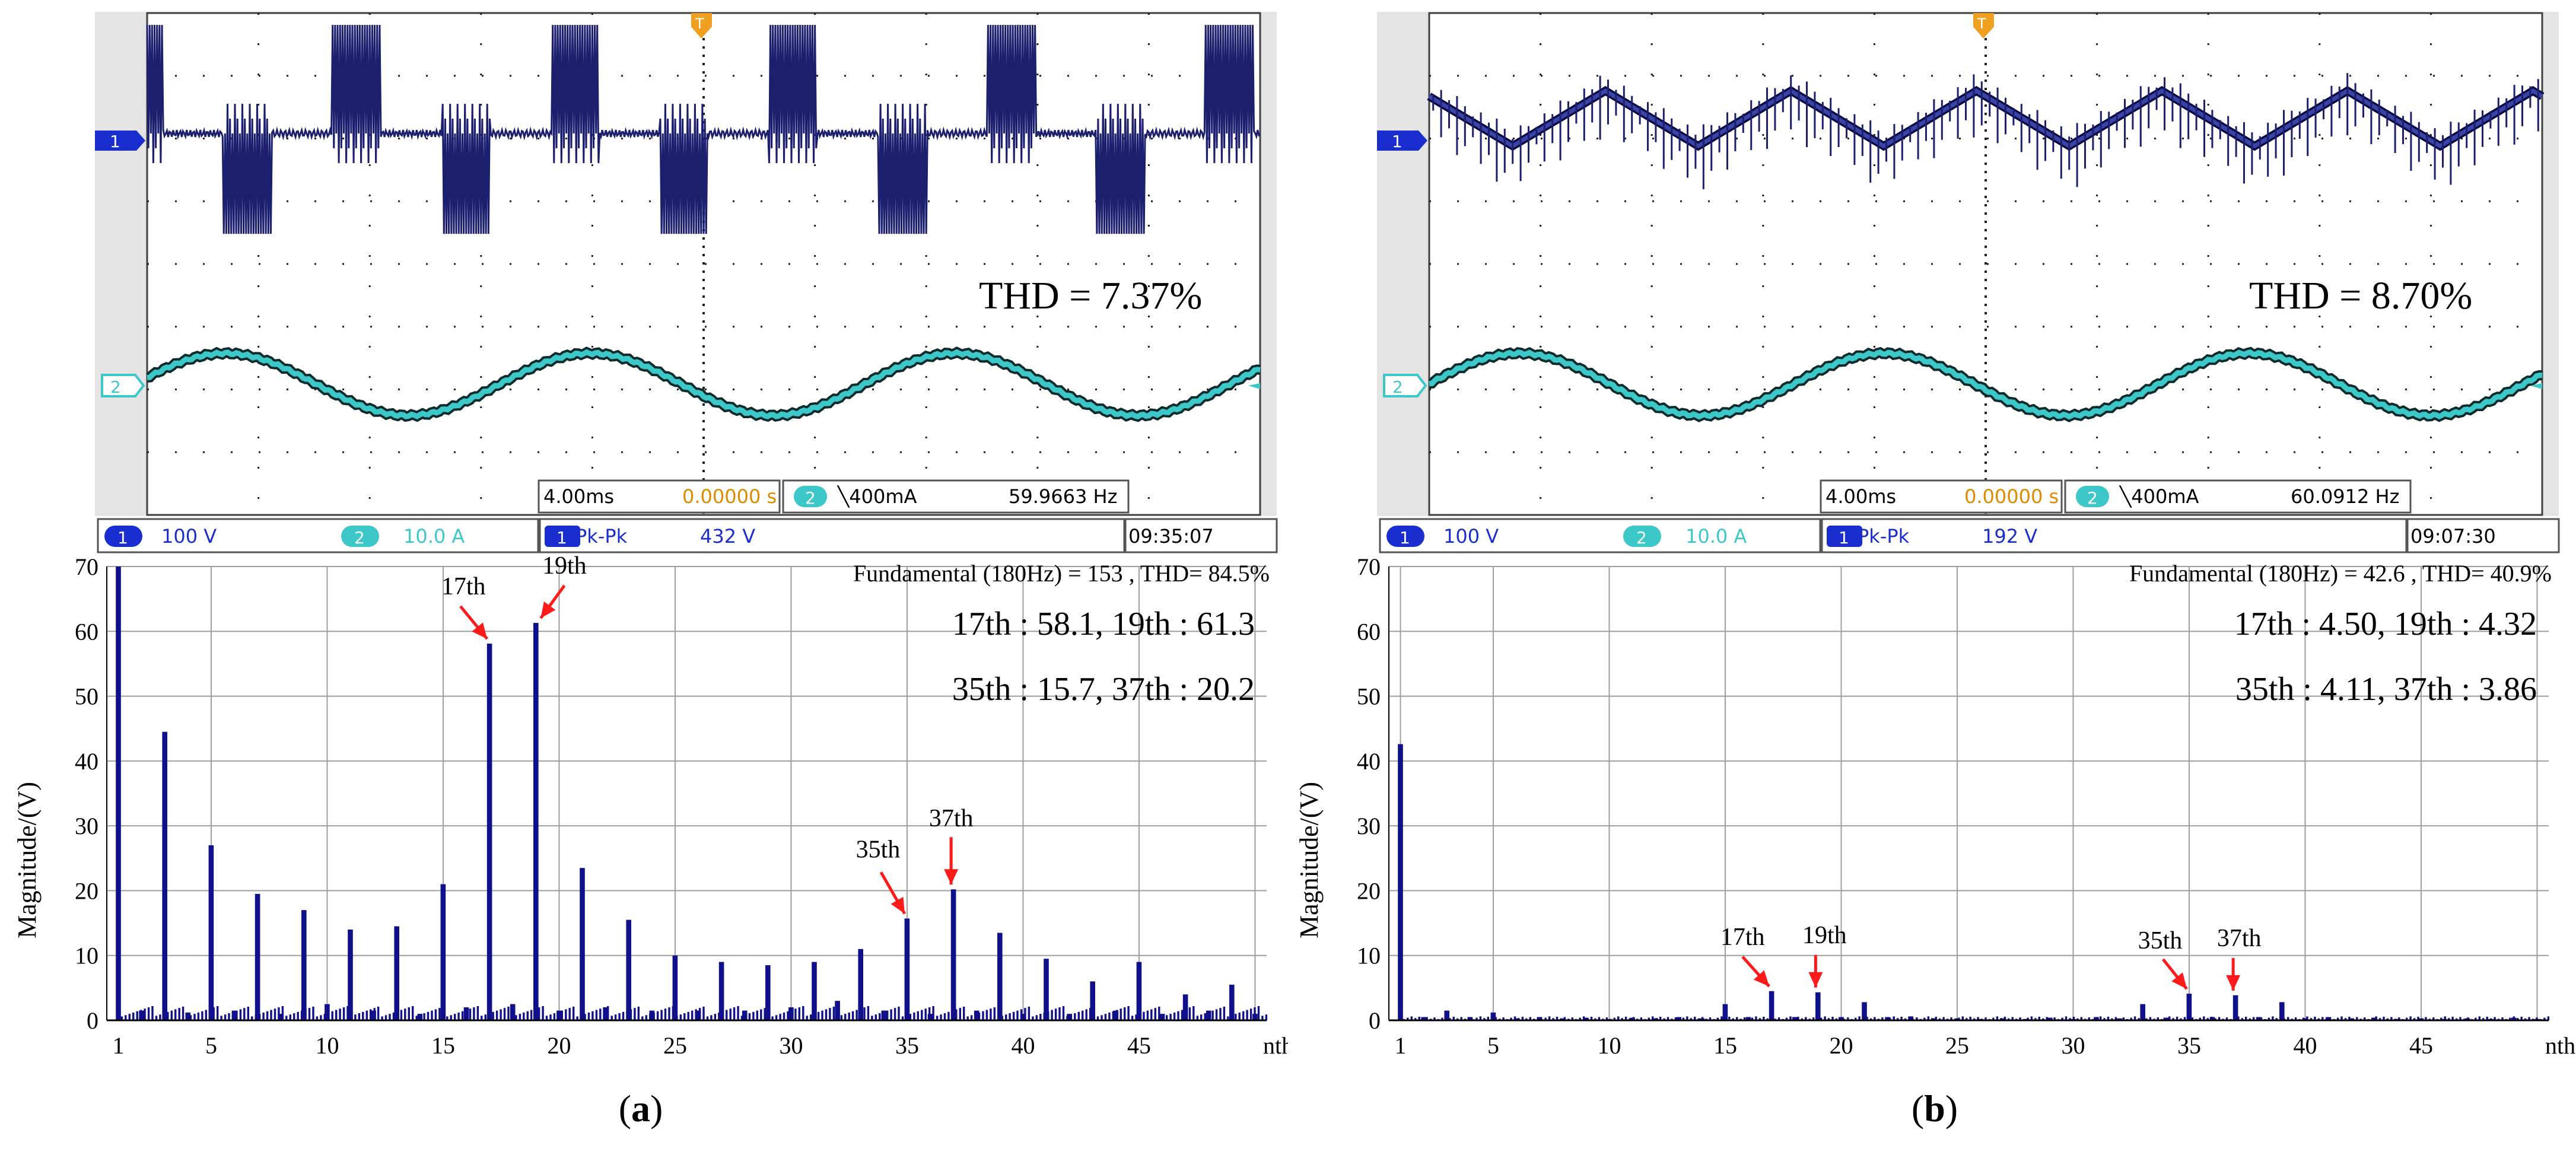  Describe the element at coordinates (1375, 1020) in the screenshot. I see `y-tick-label: 0` at that location.